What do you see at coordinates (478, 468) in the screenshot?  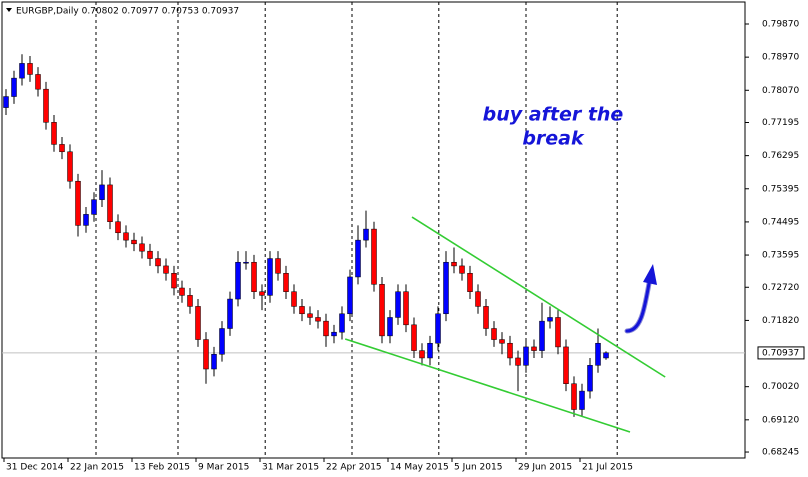 I see `x-tick-label: 5 Jun 2015` at bounding box center [478, 468].